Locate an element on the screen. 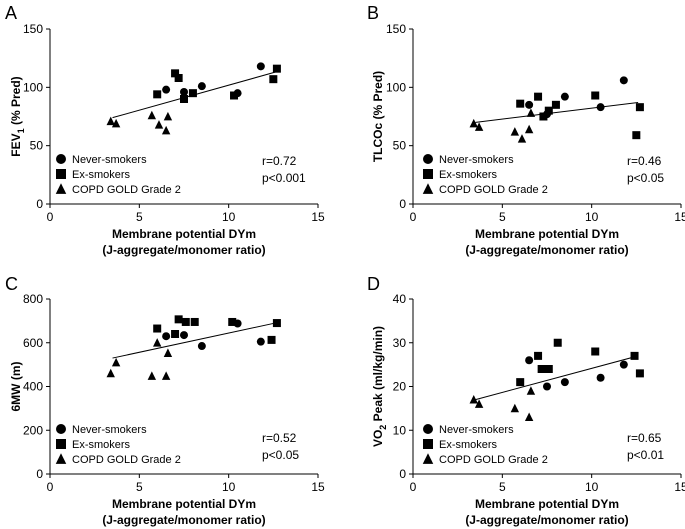 The height and width of the screenshot is (529, 685). y-axis-title-main: FEV is located at coordinates (16, 144).